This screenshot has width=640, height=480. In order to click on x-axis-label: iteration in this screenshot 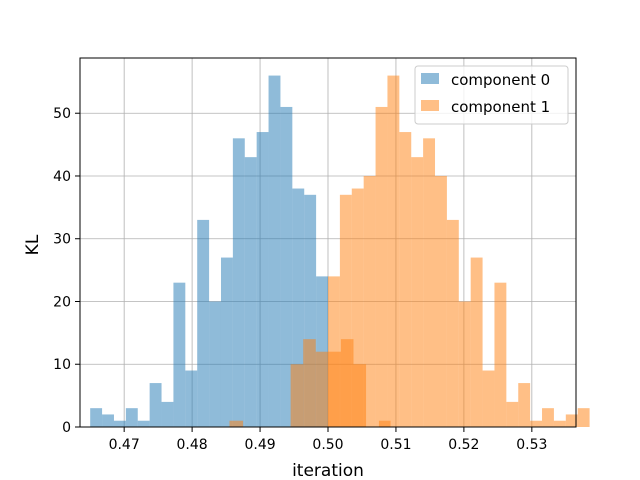, I will do `click(328, 470)`.